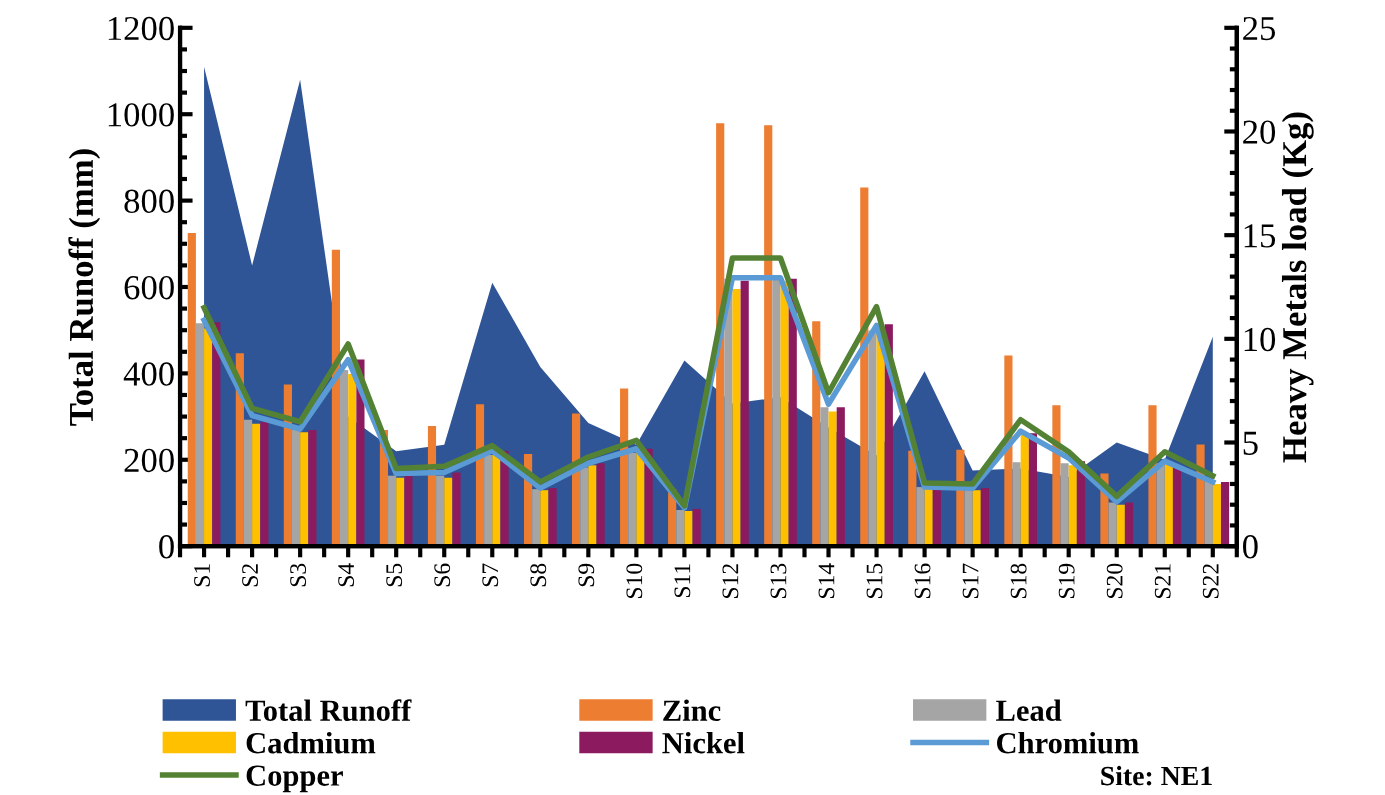 Image resolution: width=1385 pixels, height=795 pixels. Describe the element at coordinates (141, 115) in the screenshot. I see `y-tick-label: 1000` at that location.